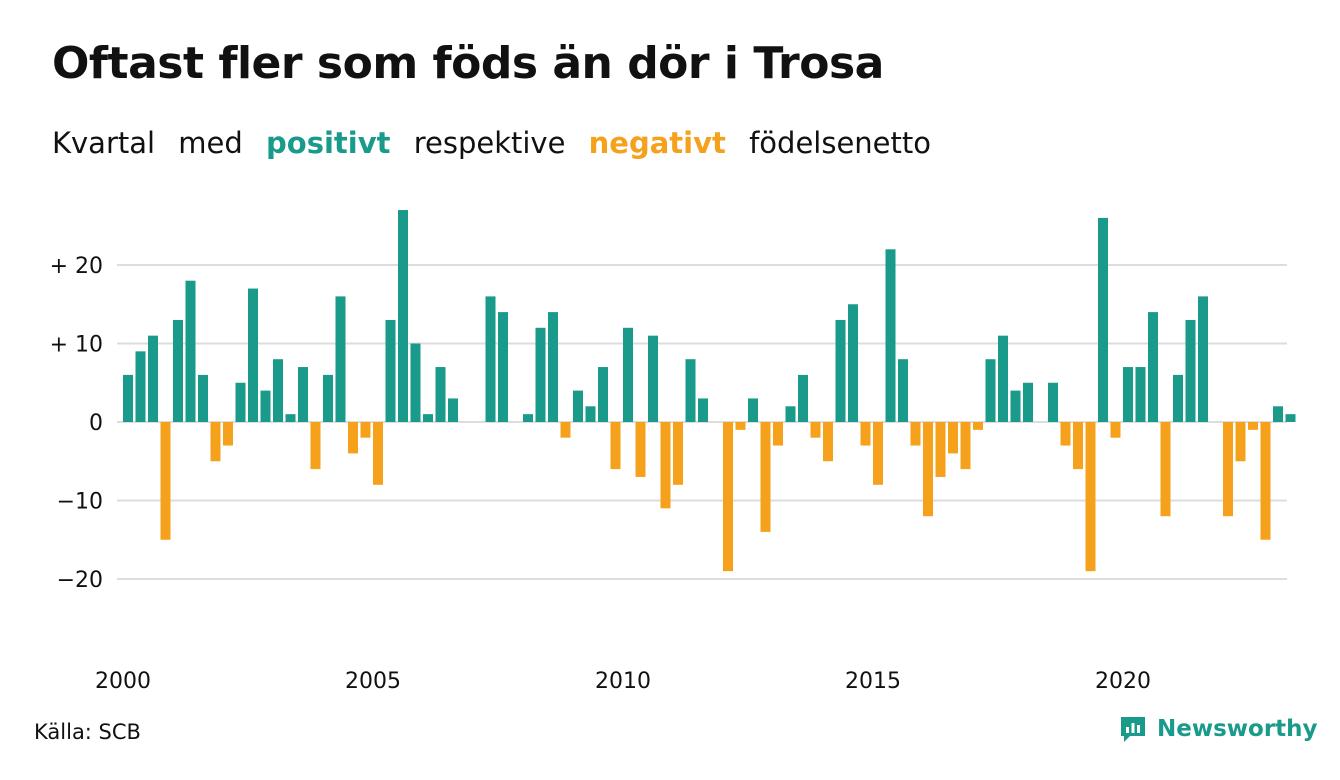  I want to click on y-tick-label: 0, so click(96, 423).